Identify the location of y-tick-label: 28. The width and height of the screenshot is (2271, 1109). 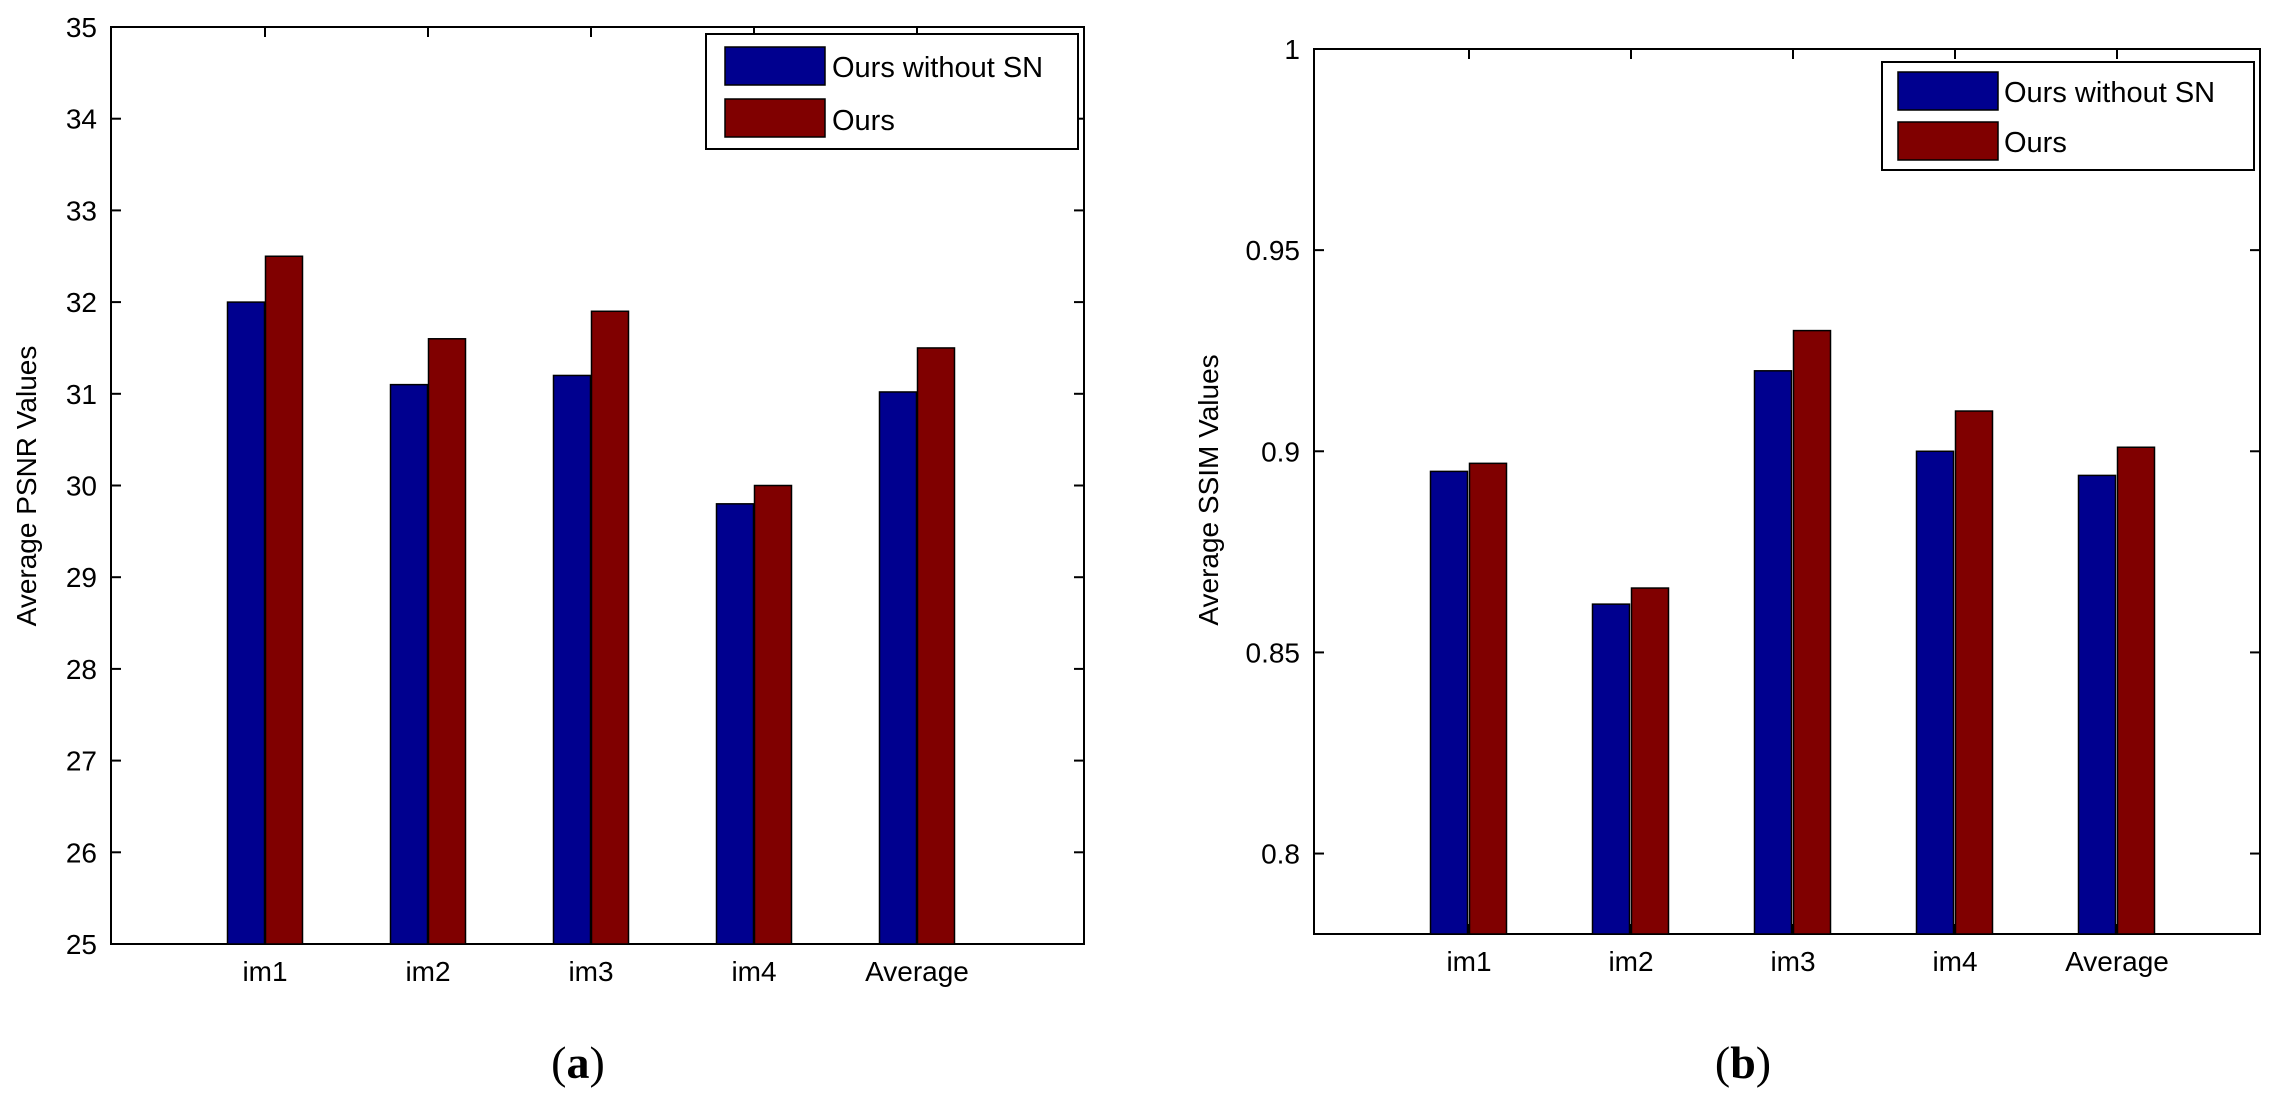
(81, 669).